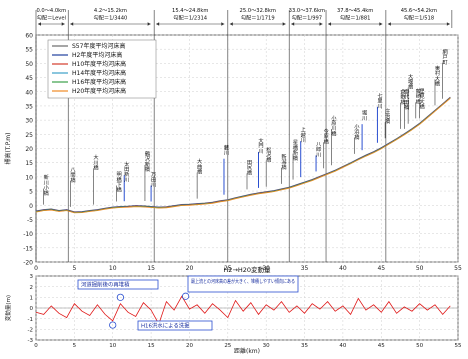  I want to click on legend-label: H14年度平均河床高, so click(99, 73).